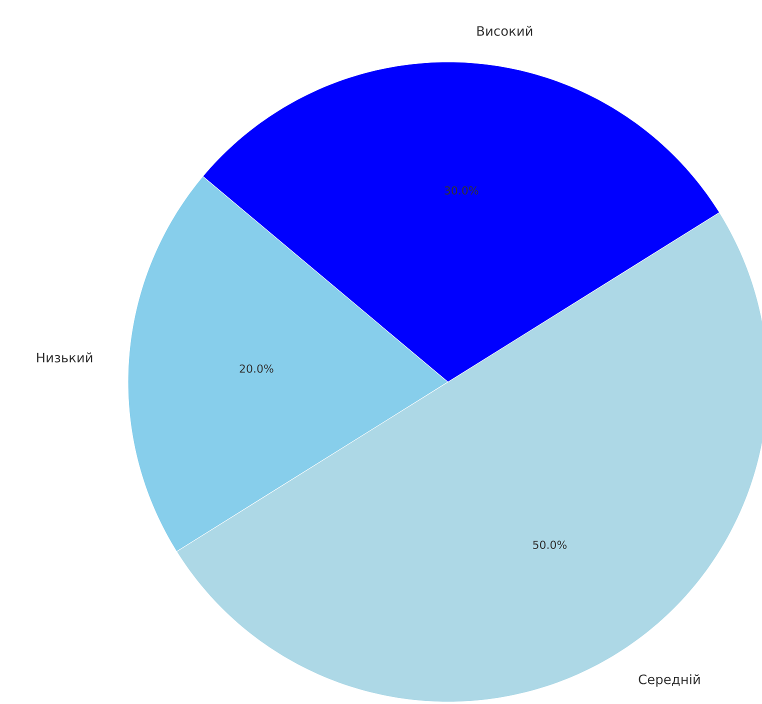 The width and height of the screenshot is (762, 704). What do you see at coordinates (257, 368) in the screenshot?
I see `data-label: 20.0%` at bounding box center [257, 368].